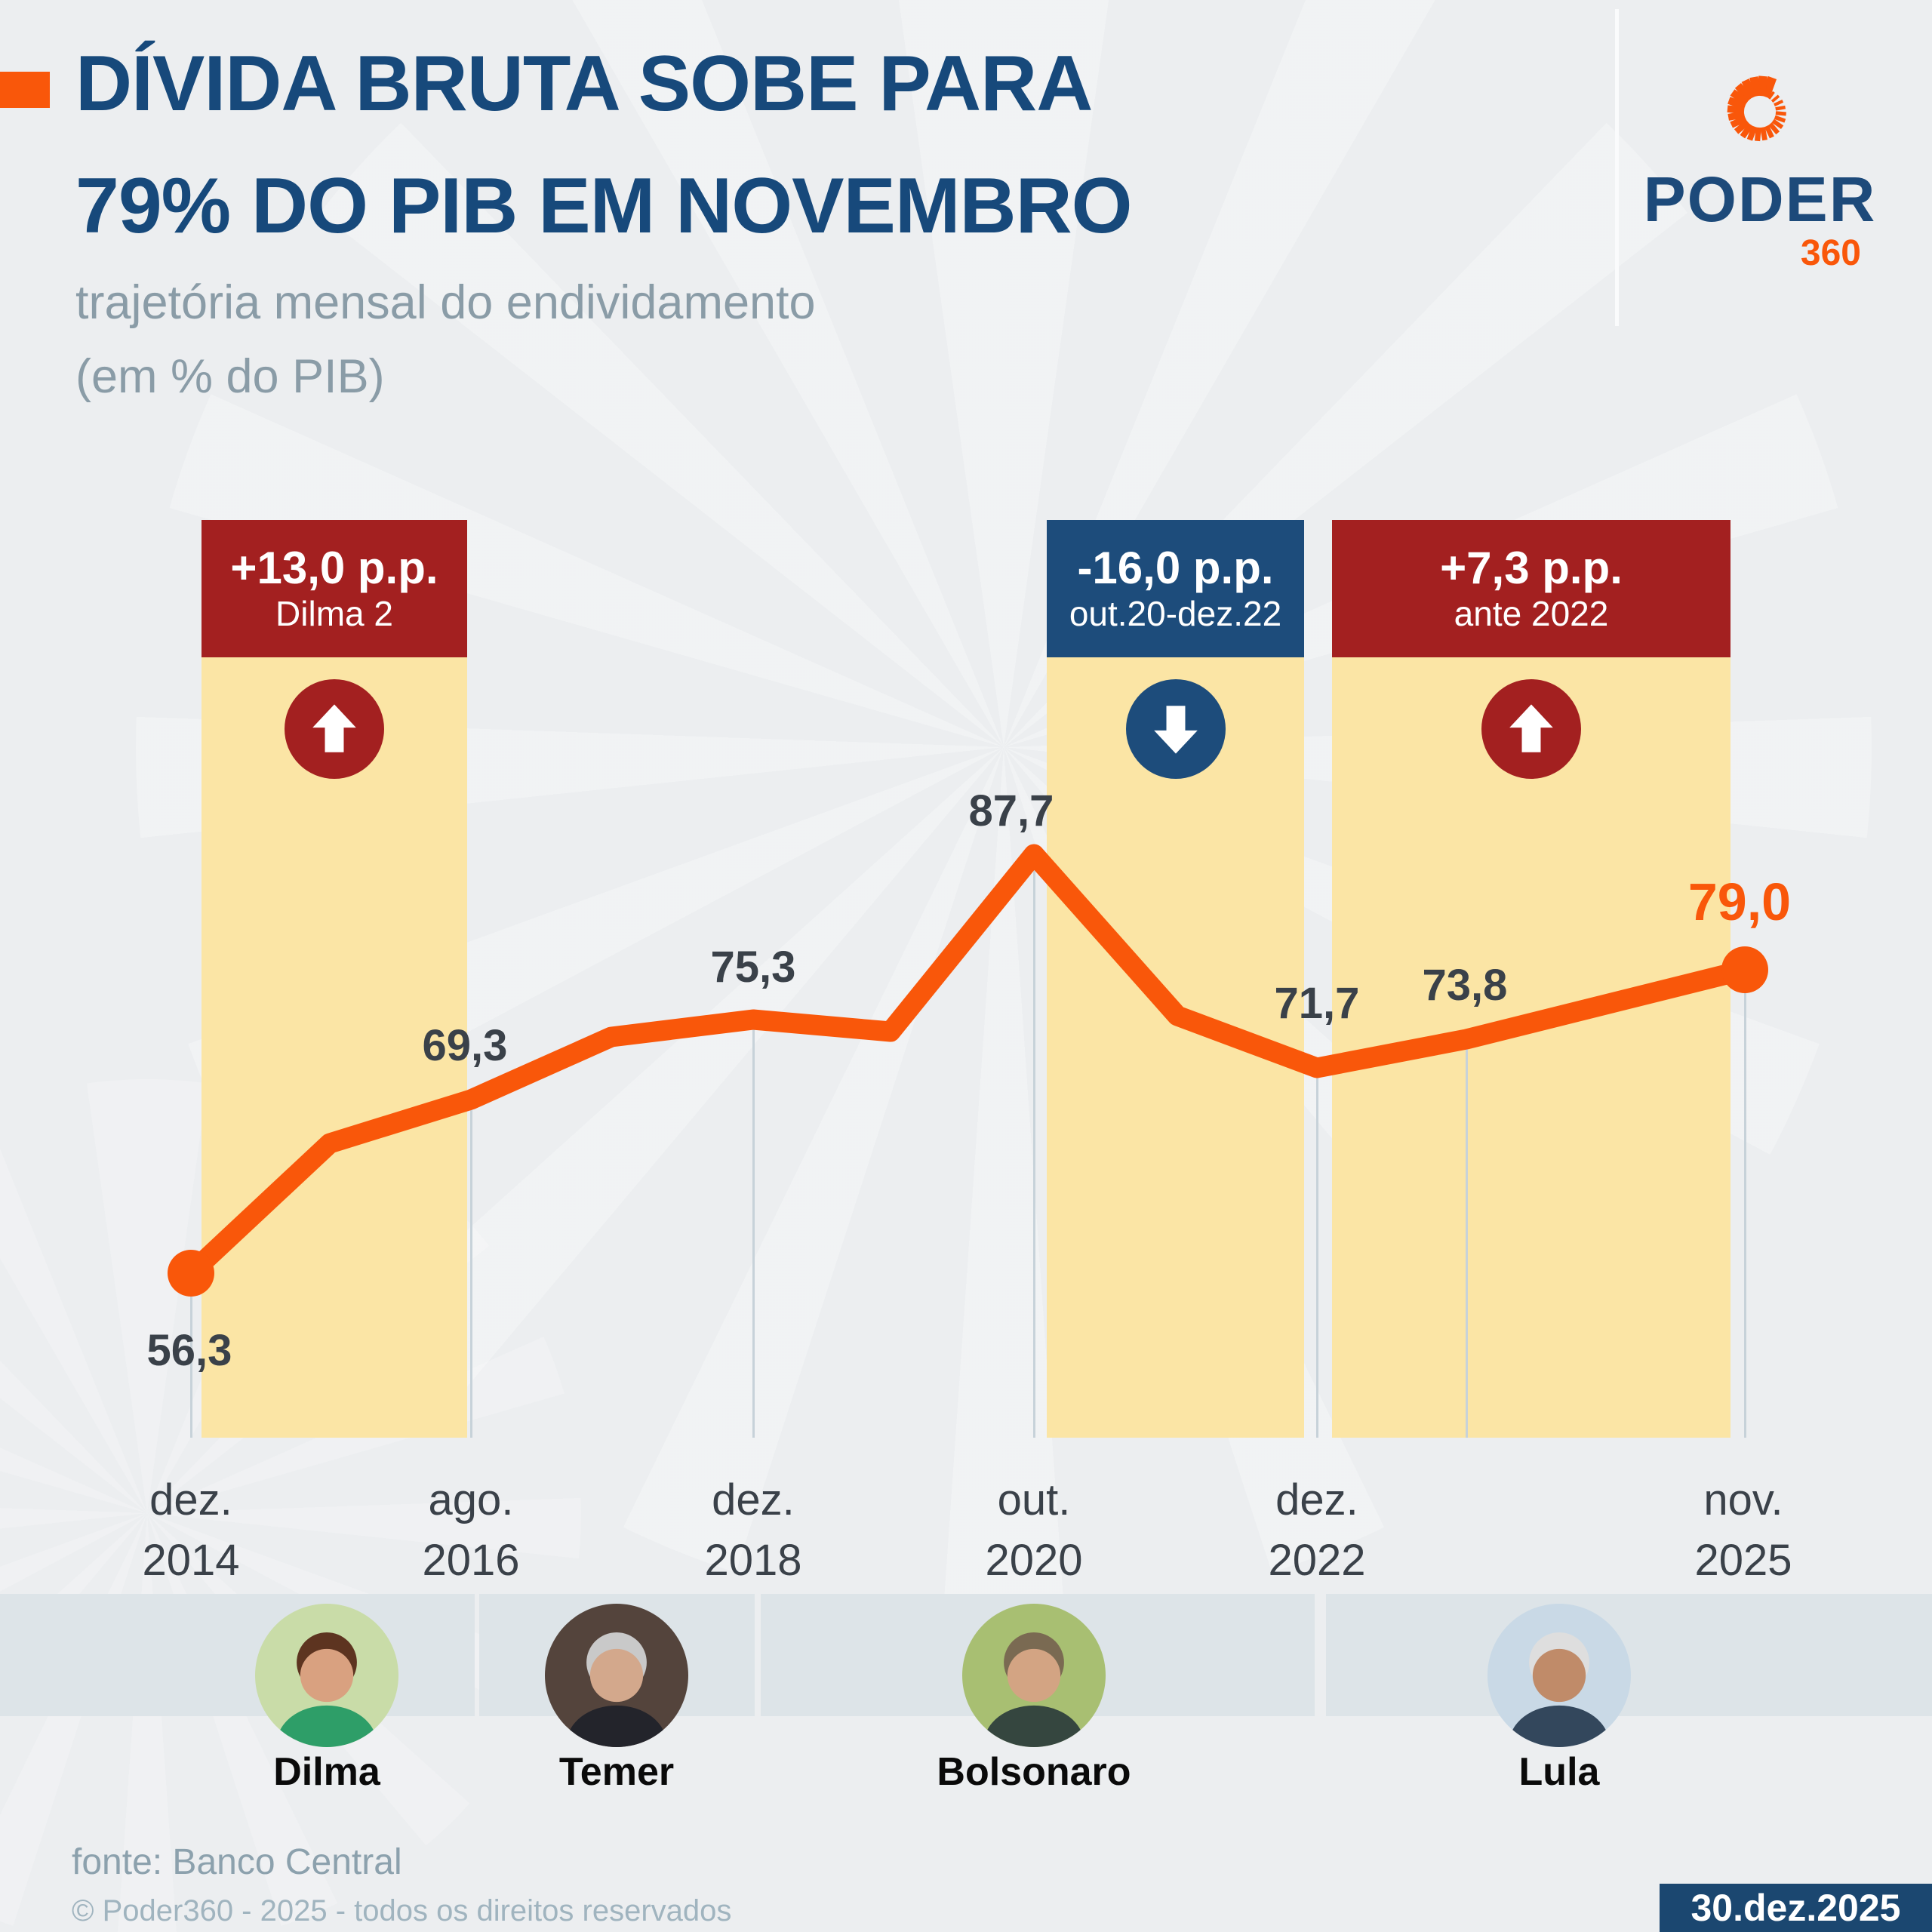  I want to click on data-label: 71,7, so click(1317, 1003).